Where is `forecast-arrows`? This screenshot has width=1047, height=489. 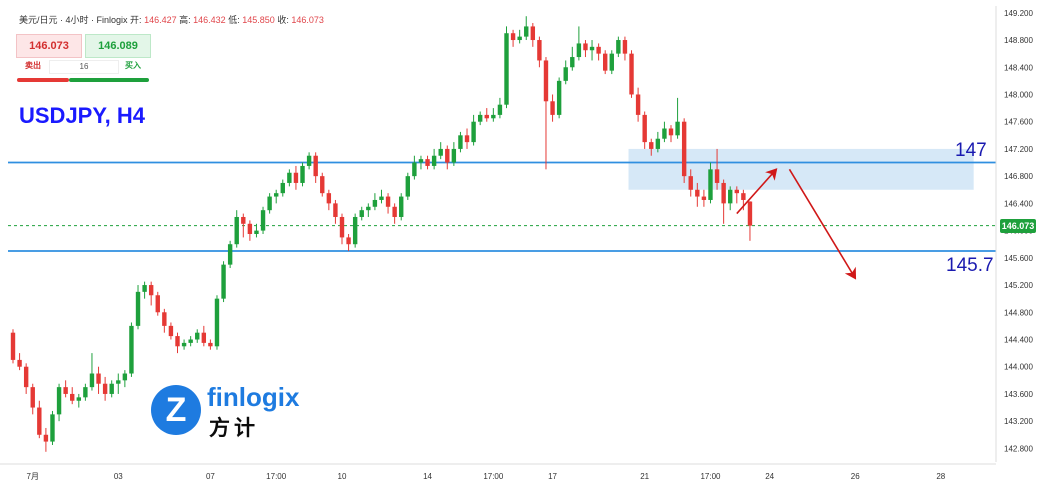
forecast-arrows is located at coordinates (796, 224).